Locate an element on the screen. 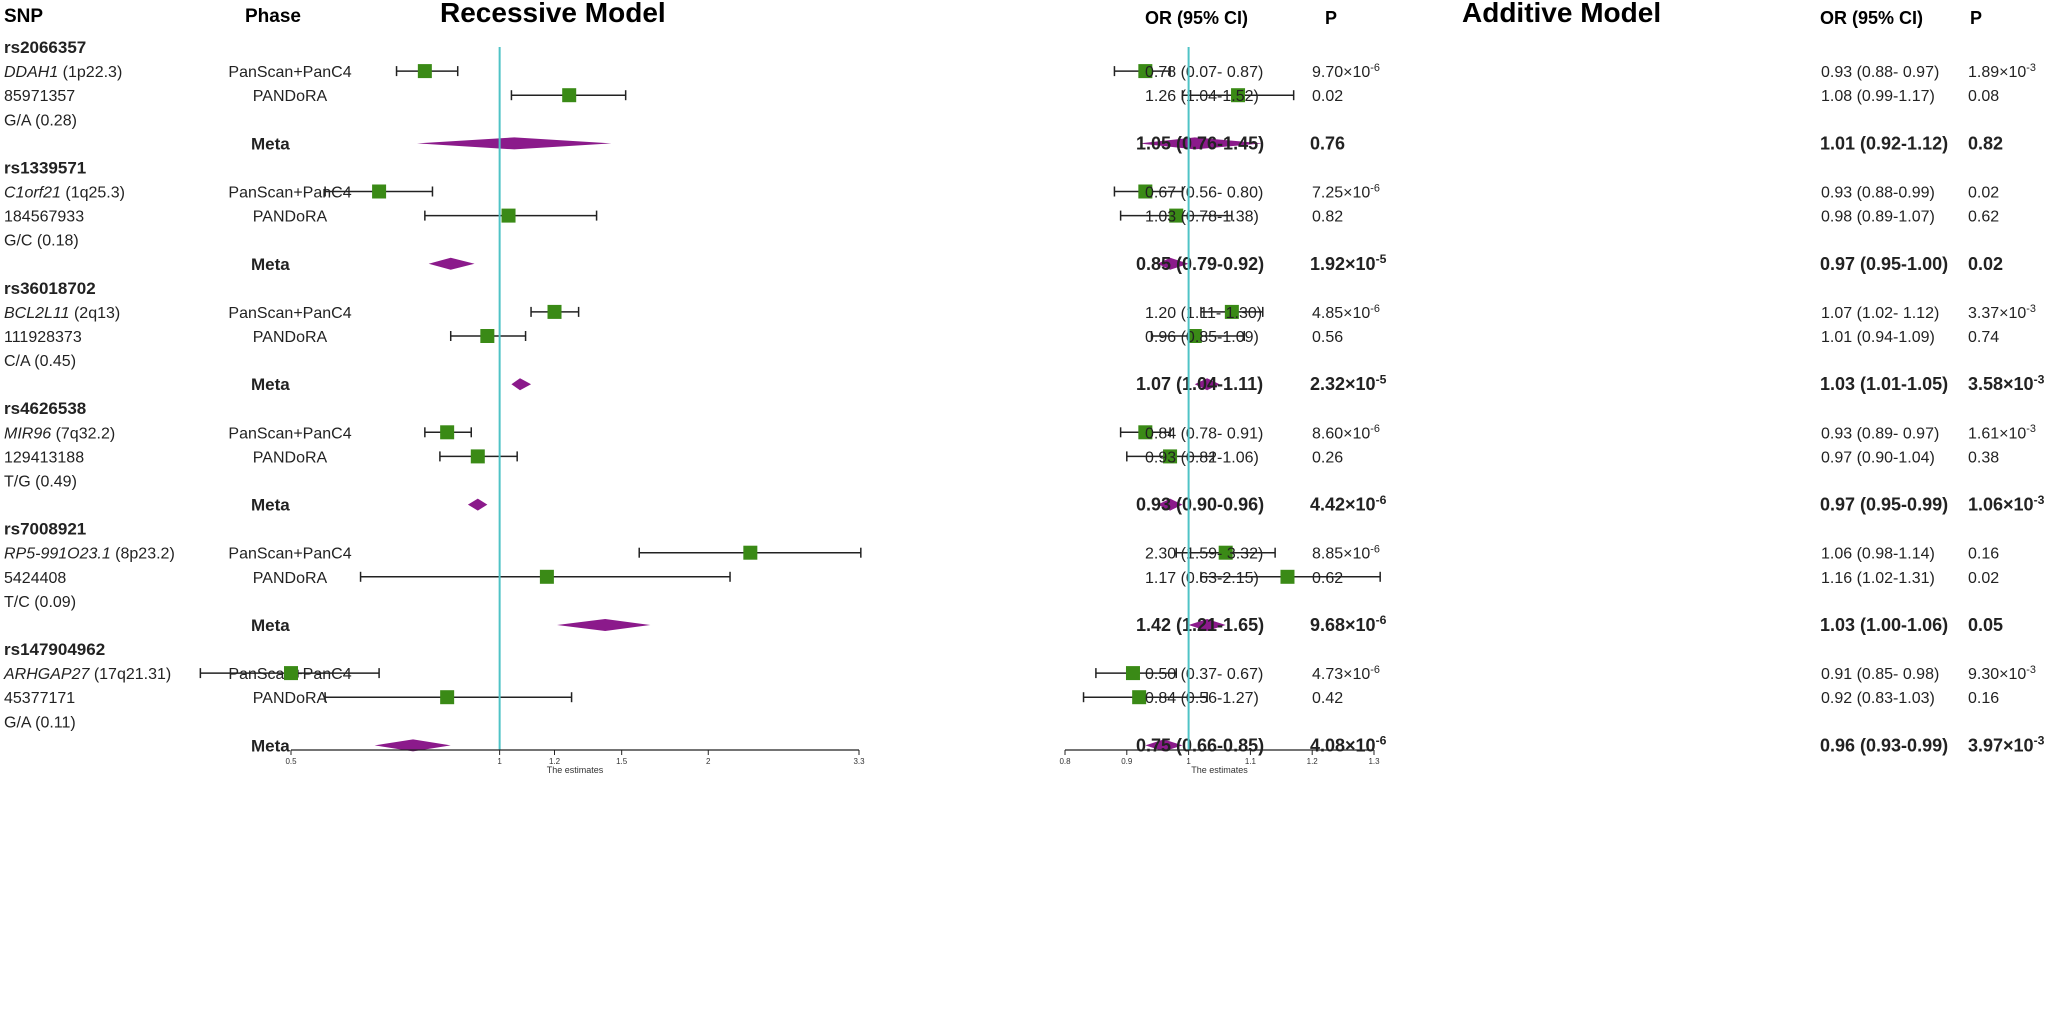  additive-axis-label: The estimates is located at coordinates (1219, 770).